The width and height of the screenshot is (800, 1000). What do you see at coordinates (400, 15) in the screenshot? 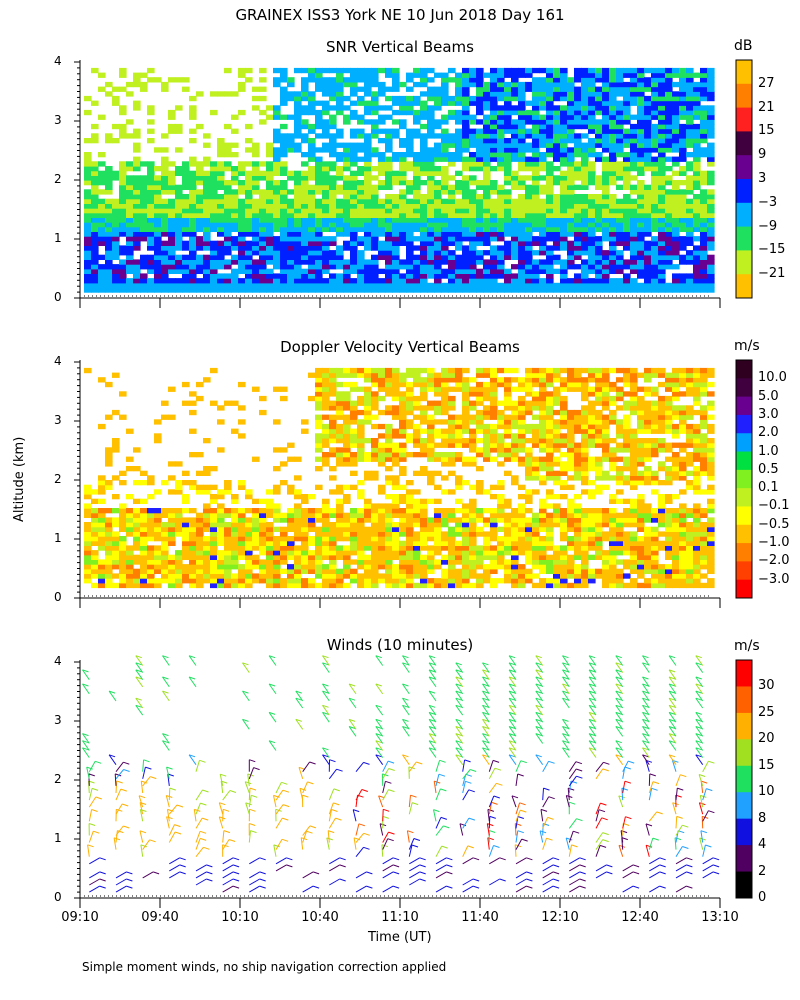
I see `figure-title: GRAINEX ISS3 York NE 10 Jun 2018 Day 161` at bounding box center [400, 15].